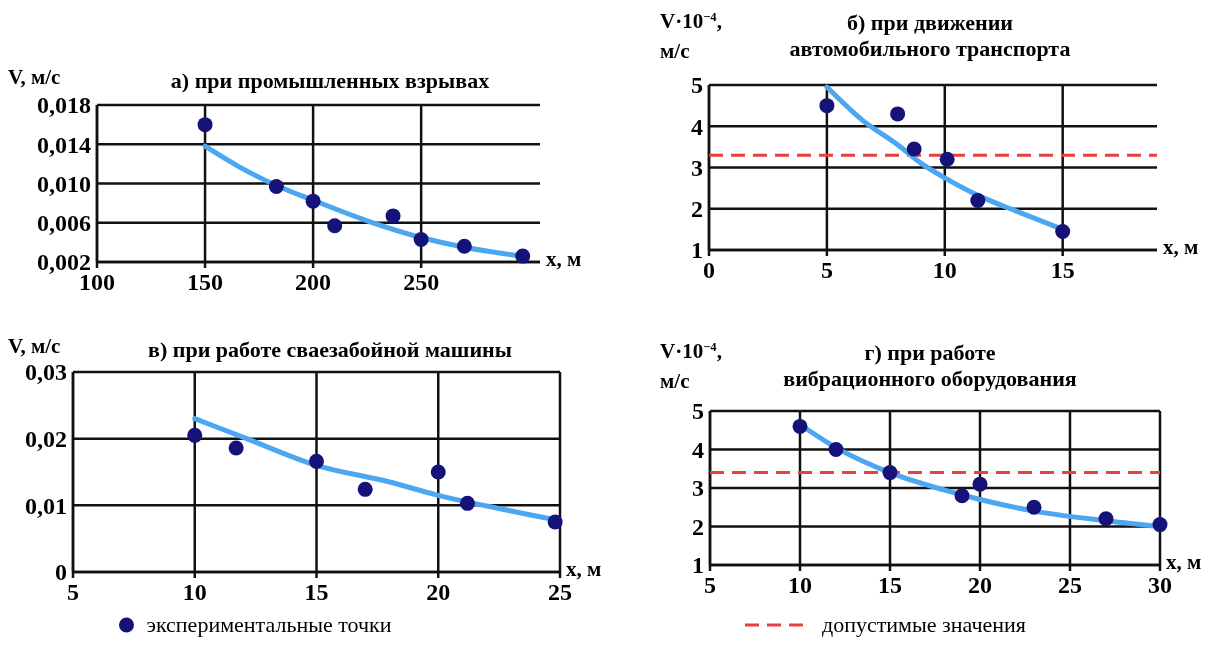 The image size is (1230, 650). Describe the element at coordinates (930, 365) in the screenshot. I see `chart-title: г) при работе вибрационного оборудования` at that location.